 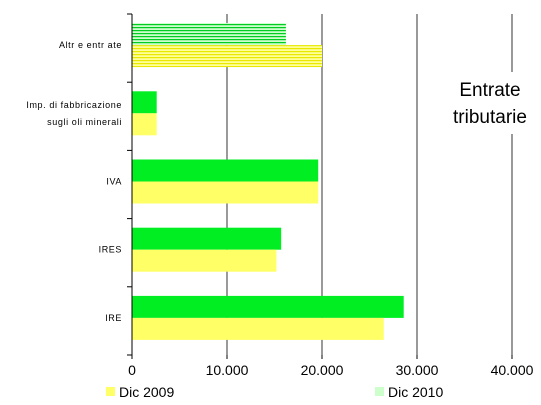 I want to click on annotation-line: tributarie, so click(x=490, y=117).